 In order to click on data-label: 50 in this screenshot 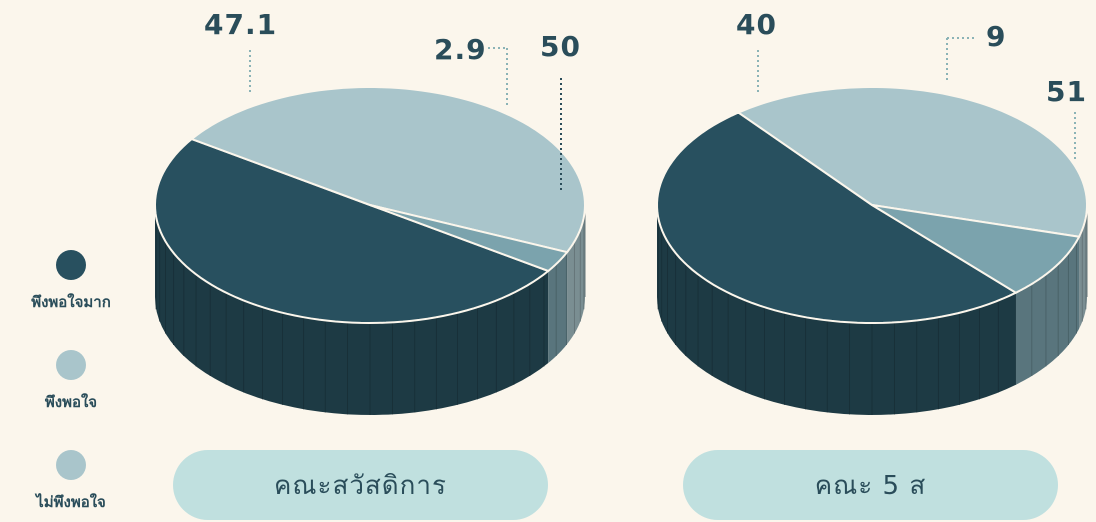, I will do `click(560, 46)`.